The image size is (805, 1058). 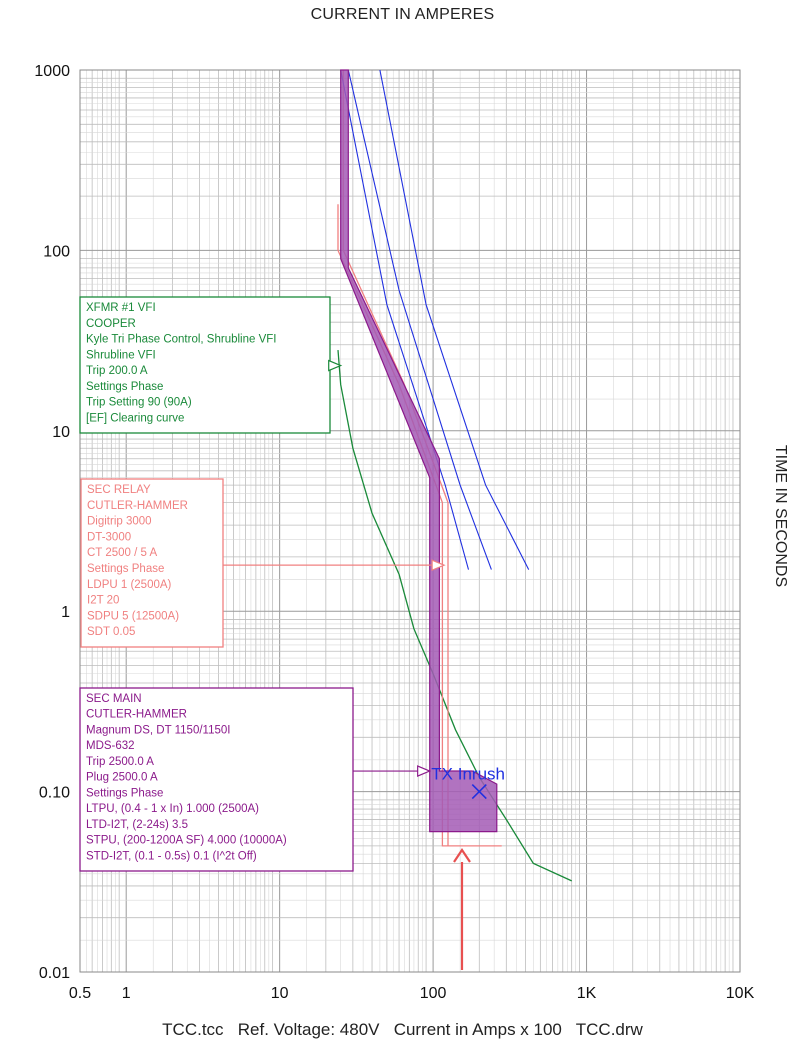 What do you see at coordinates (462, 855) in the screenshot?
I see `emphasis-arrow-head` at bounding box center [462, 855].